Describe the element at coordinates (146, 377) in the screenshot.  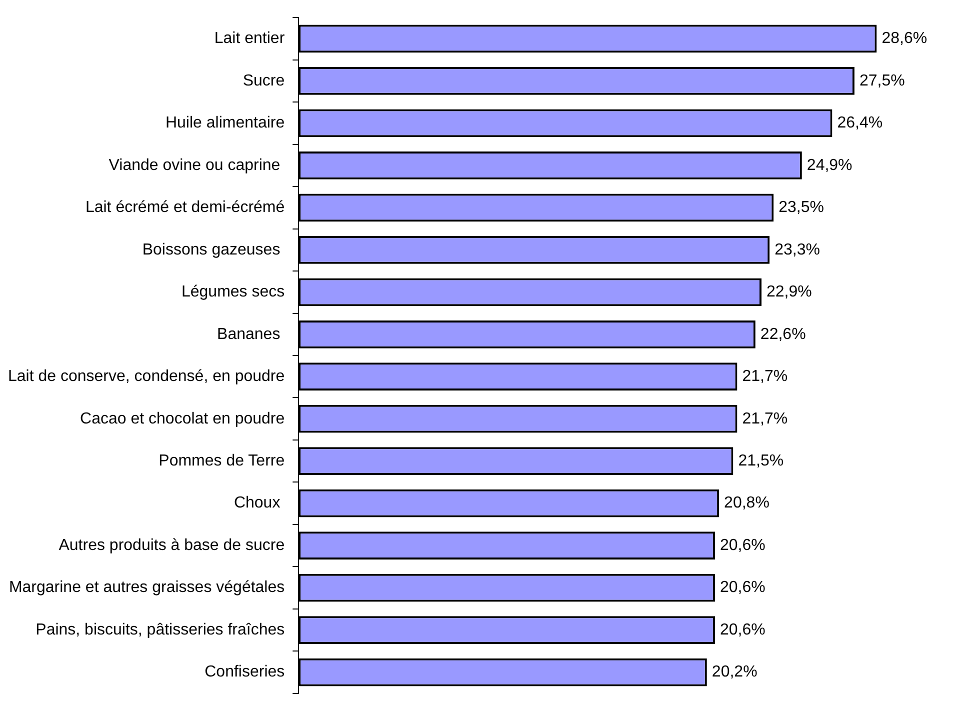
I see `y-tick-label: Lait de conserve, condensé, en poudre` at that location.